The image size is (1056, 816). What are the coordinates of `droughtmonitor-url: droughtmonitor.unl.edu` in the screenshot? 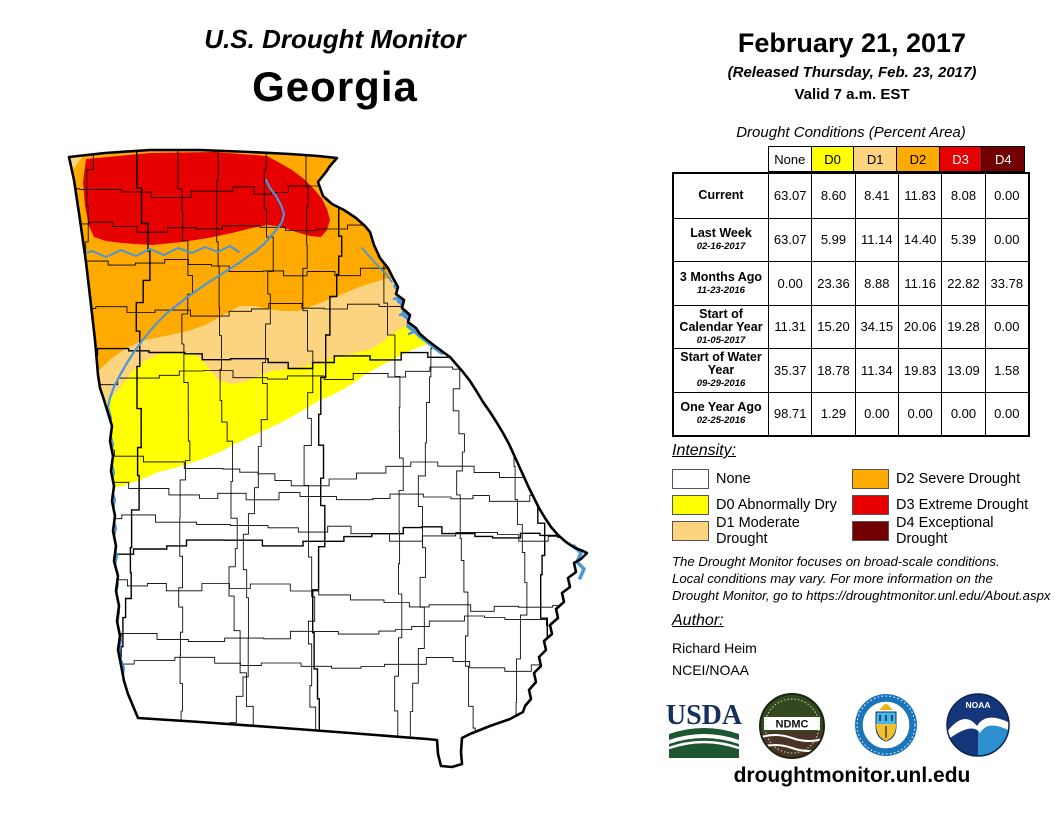 It's located at (852, 775).